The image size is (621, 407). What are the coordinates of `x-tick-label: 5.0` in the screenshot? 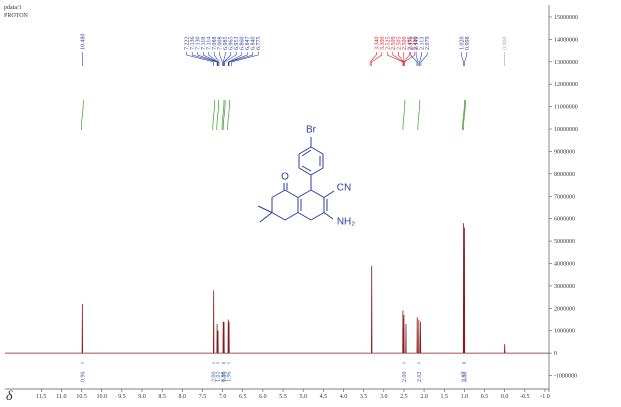 It's located at (303, 397).